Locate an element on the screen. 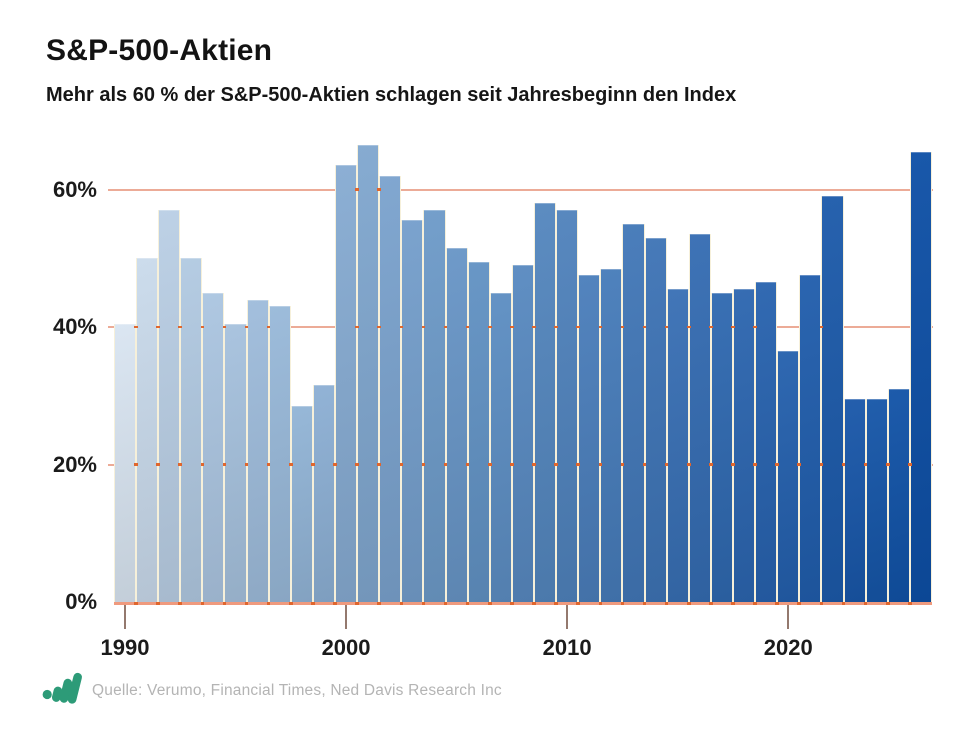 This screenshot has width=978, height=742. x-axis-baseline is located at coordinates (523, 603).